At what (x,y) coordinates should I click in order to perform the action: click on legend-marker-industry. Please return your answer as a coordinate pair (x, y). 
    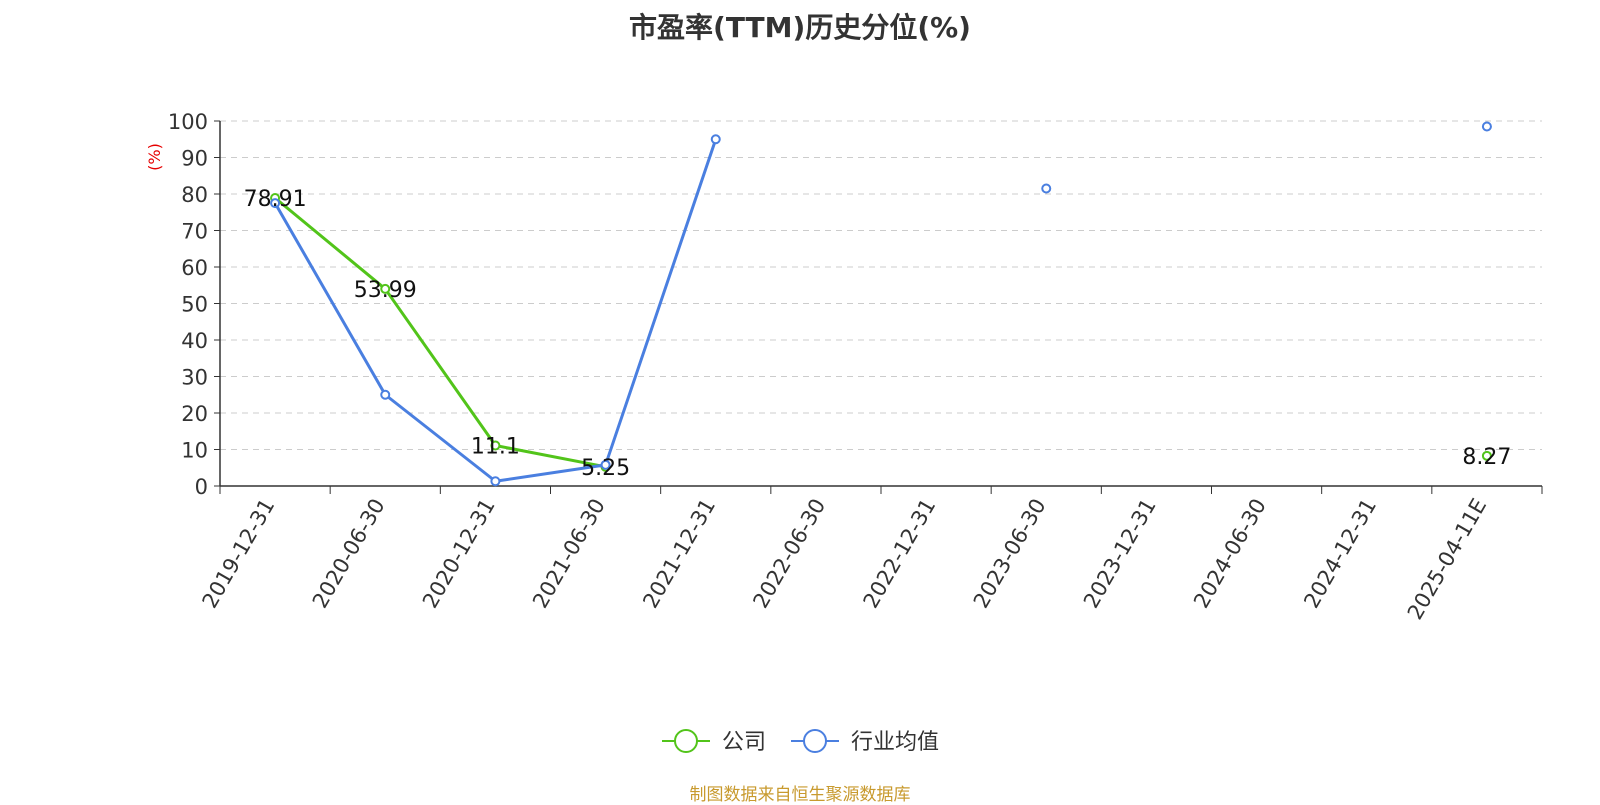
    Looking at the image, I should click on (815, 741).